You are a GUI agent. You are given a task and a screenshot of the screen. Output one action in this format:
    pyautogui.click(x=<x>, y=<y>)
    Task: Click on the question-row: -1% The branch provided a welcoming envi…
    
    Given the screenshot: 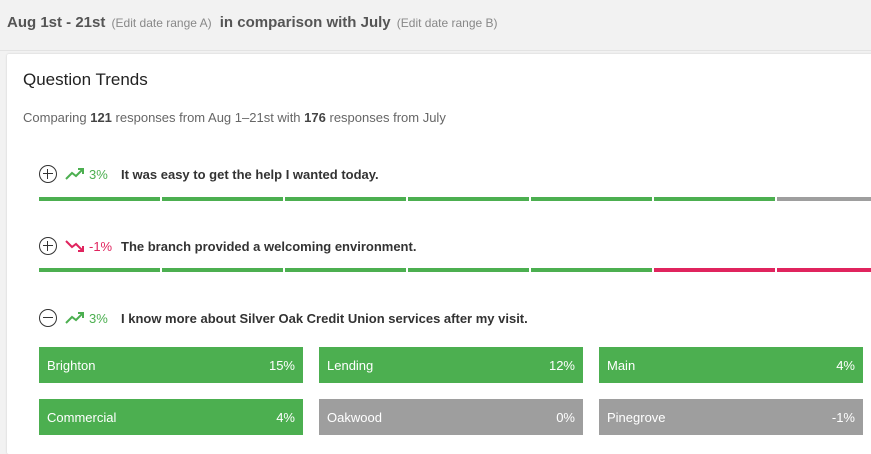 What is the action you would take?
    pyautogui.click(x=227, y=246)
    